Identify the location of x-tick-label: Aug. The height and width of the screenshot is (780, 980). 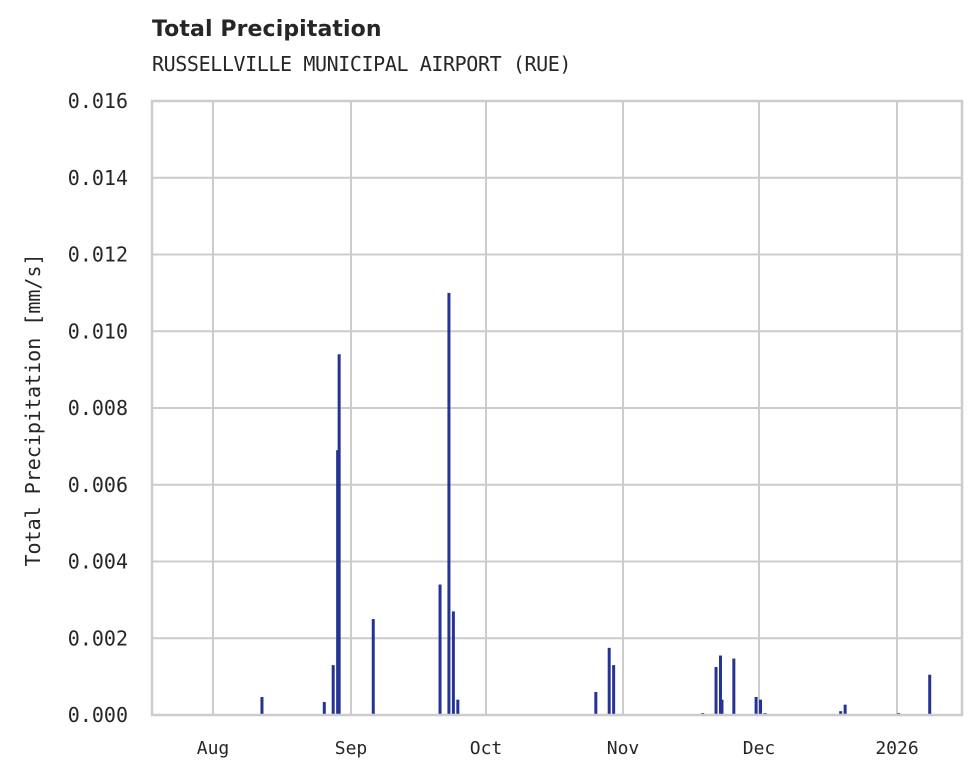
(213, 748).